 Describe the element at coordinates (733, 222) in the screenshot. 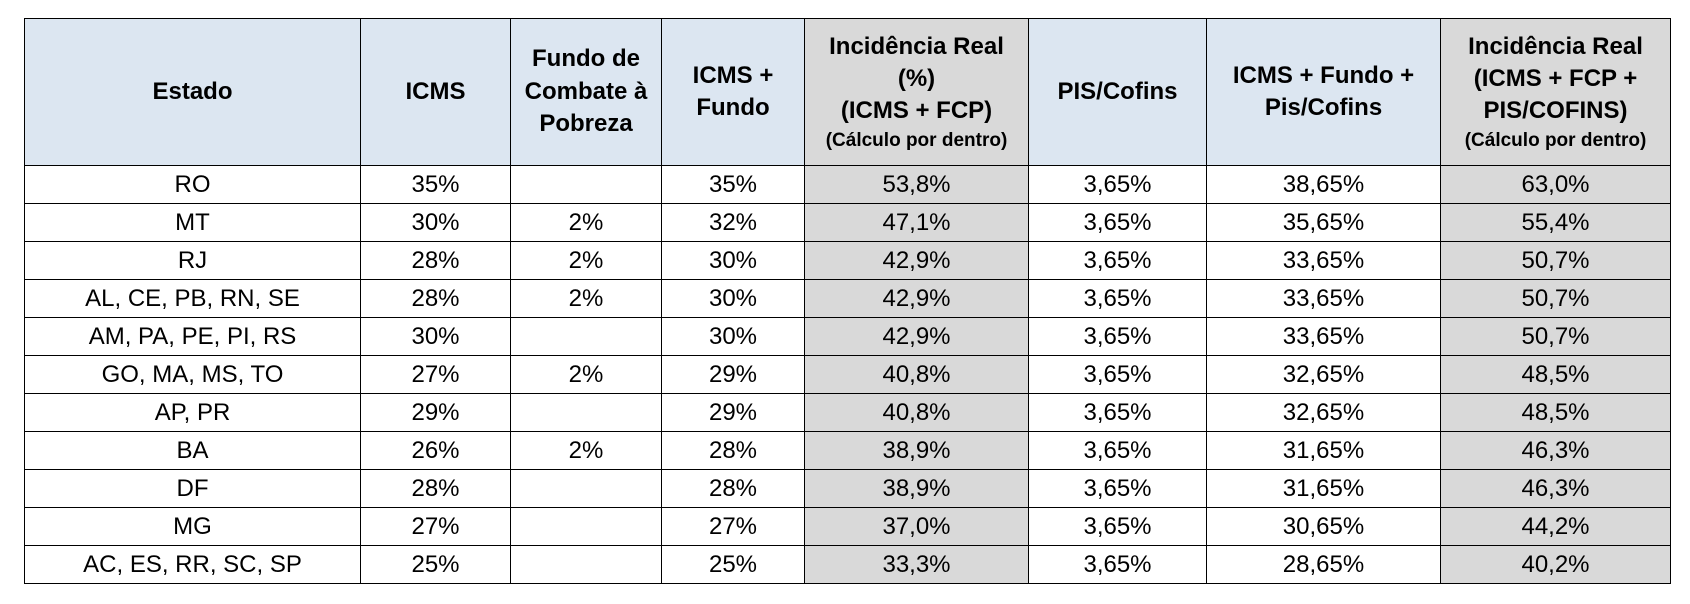

I see `icms-fundo-cell: 32%` at that location.